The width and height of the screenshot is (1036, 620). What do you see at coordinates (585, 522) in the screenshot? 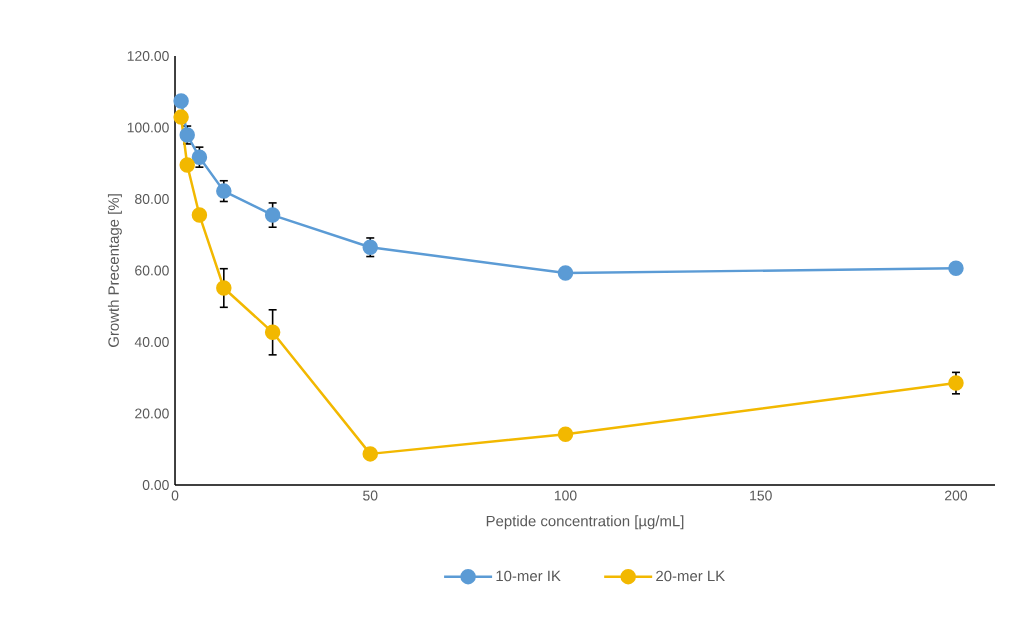
I see `x-axis-title: Peptide concentration [µg/mL]` at bounding box center [585, 522].